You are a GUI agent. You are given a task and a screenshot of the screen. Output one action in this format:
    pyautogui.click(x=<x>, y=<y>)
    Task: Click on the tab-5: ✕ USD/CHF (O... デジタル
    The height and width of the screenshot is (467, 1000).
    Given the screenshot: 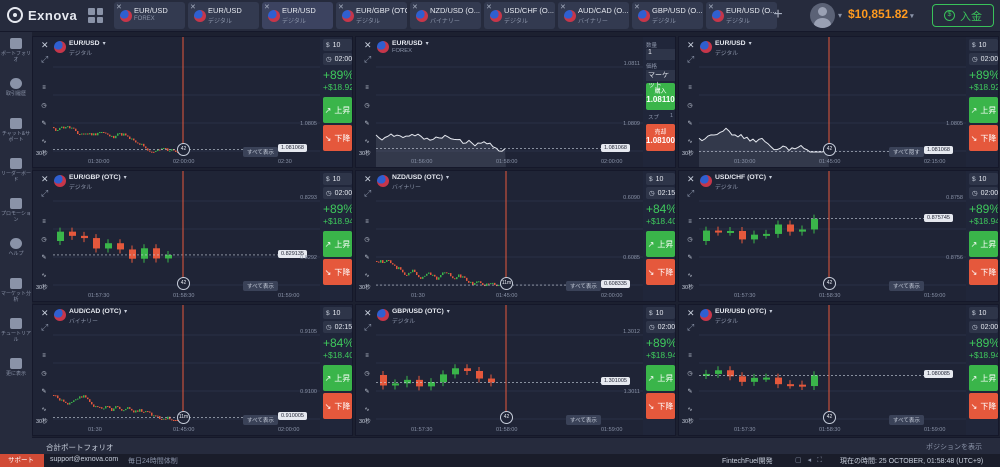 What is the action you would take?
    pyautogui.click(x=519, y=15)
    